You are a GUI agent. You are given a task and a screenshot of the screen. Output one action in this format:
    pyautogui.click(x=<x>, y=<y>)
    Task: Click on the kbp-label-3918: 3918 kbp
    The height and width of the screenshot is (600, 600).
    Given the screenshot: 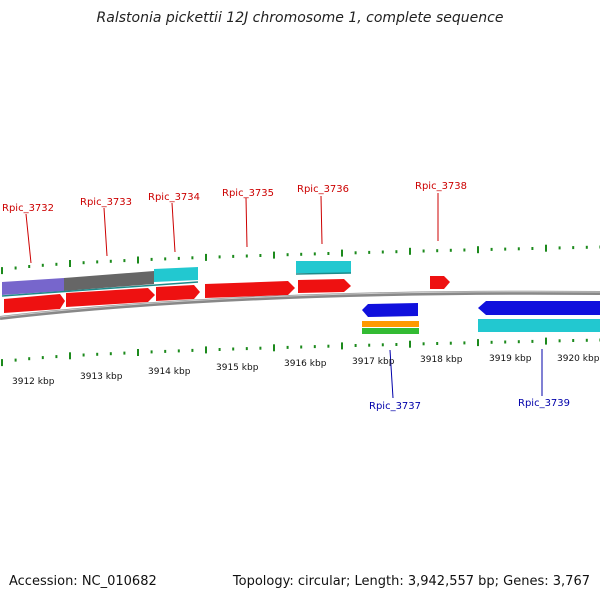 What is the action you would take?
    pyautogui.click(x=441, y=360)
    